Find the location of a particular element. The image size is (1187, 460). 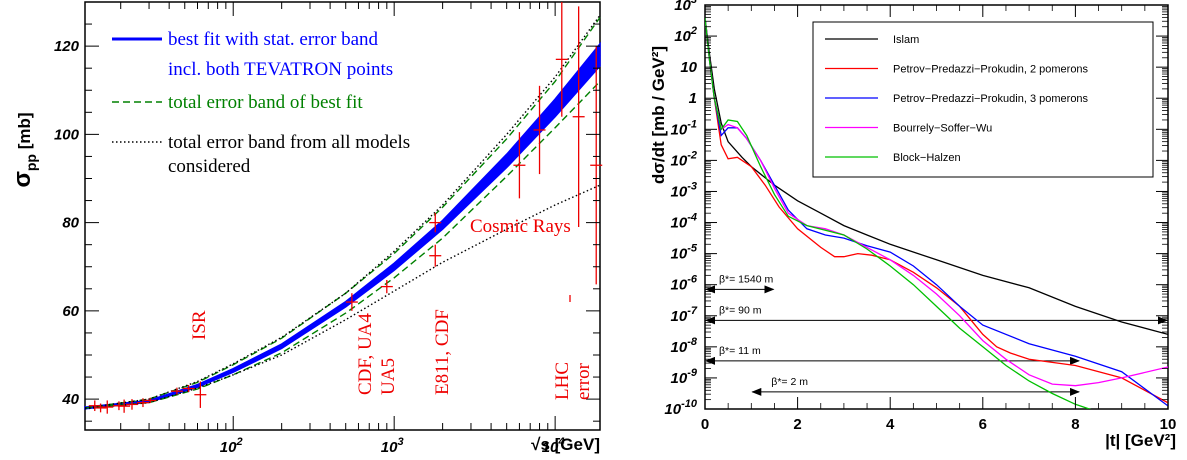

legend-box is located at coordinates (983, 99).